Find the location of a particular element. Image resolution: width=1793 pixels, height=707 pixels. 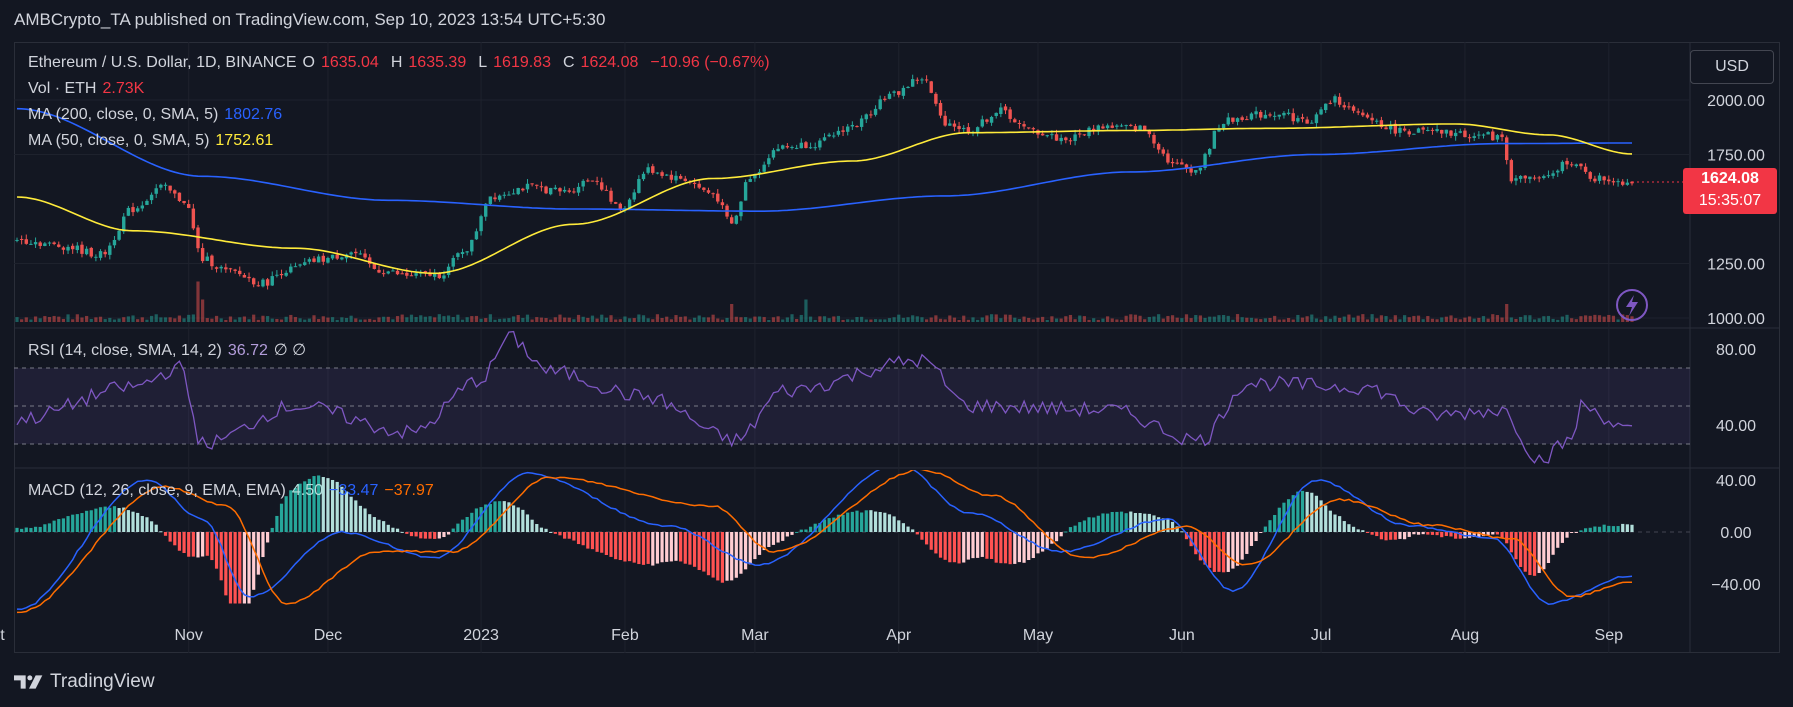

volume-legend: Vol · ETH 2.73K is located at coordinates (89, 89).